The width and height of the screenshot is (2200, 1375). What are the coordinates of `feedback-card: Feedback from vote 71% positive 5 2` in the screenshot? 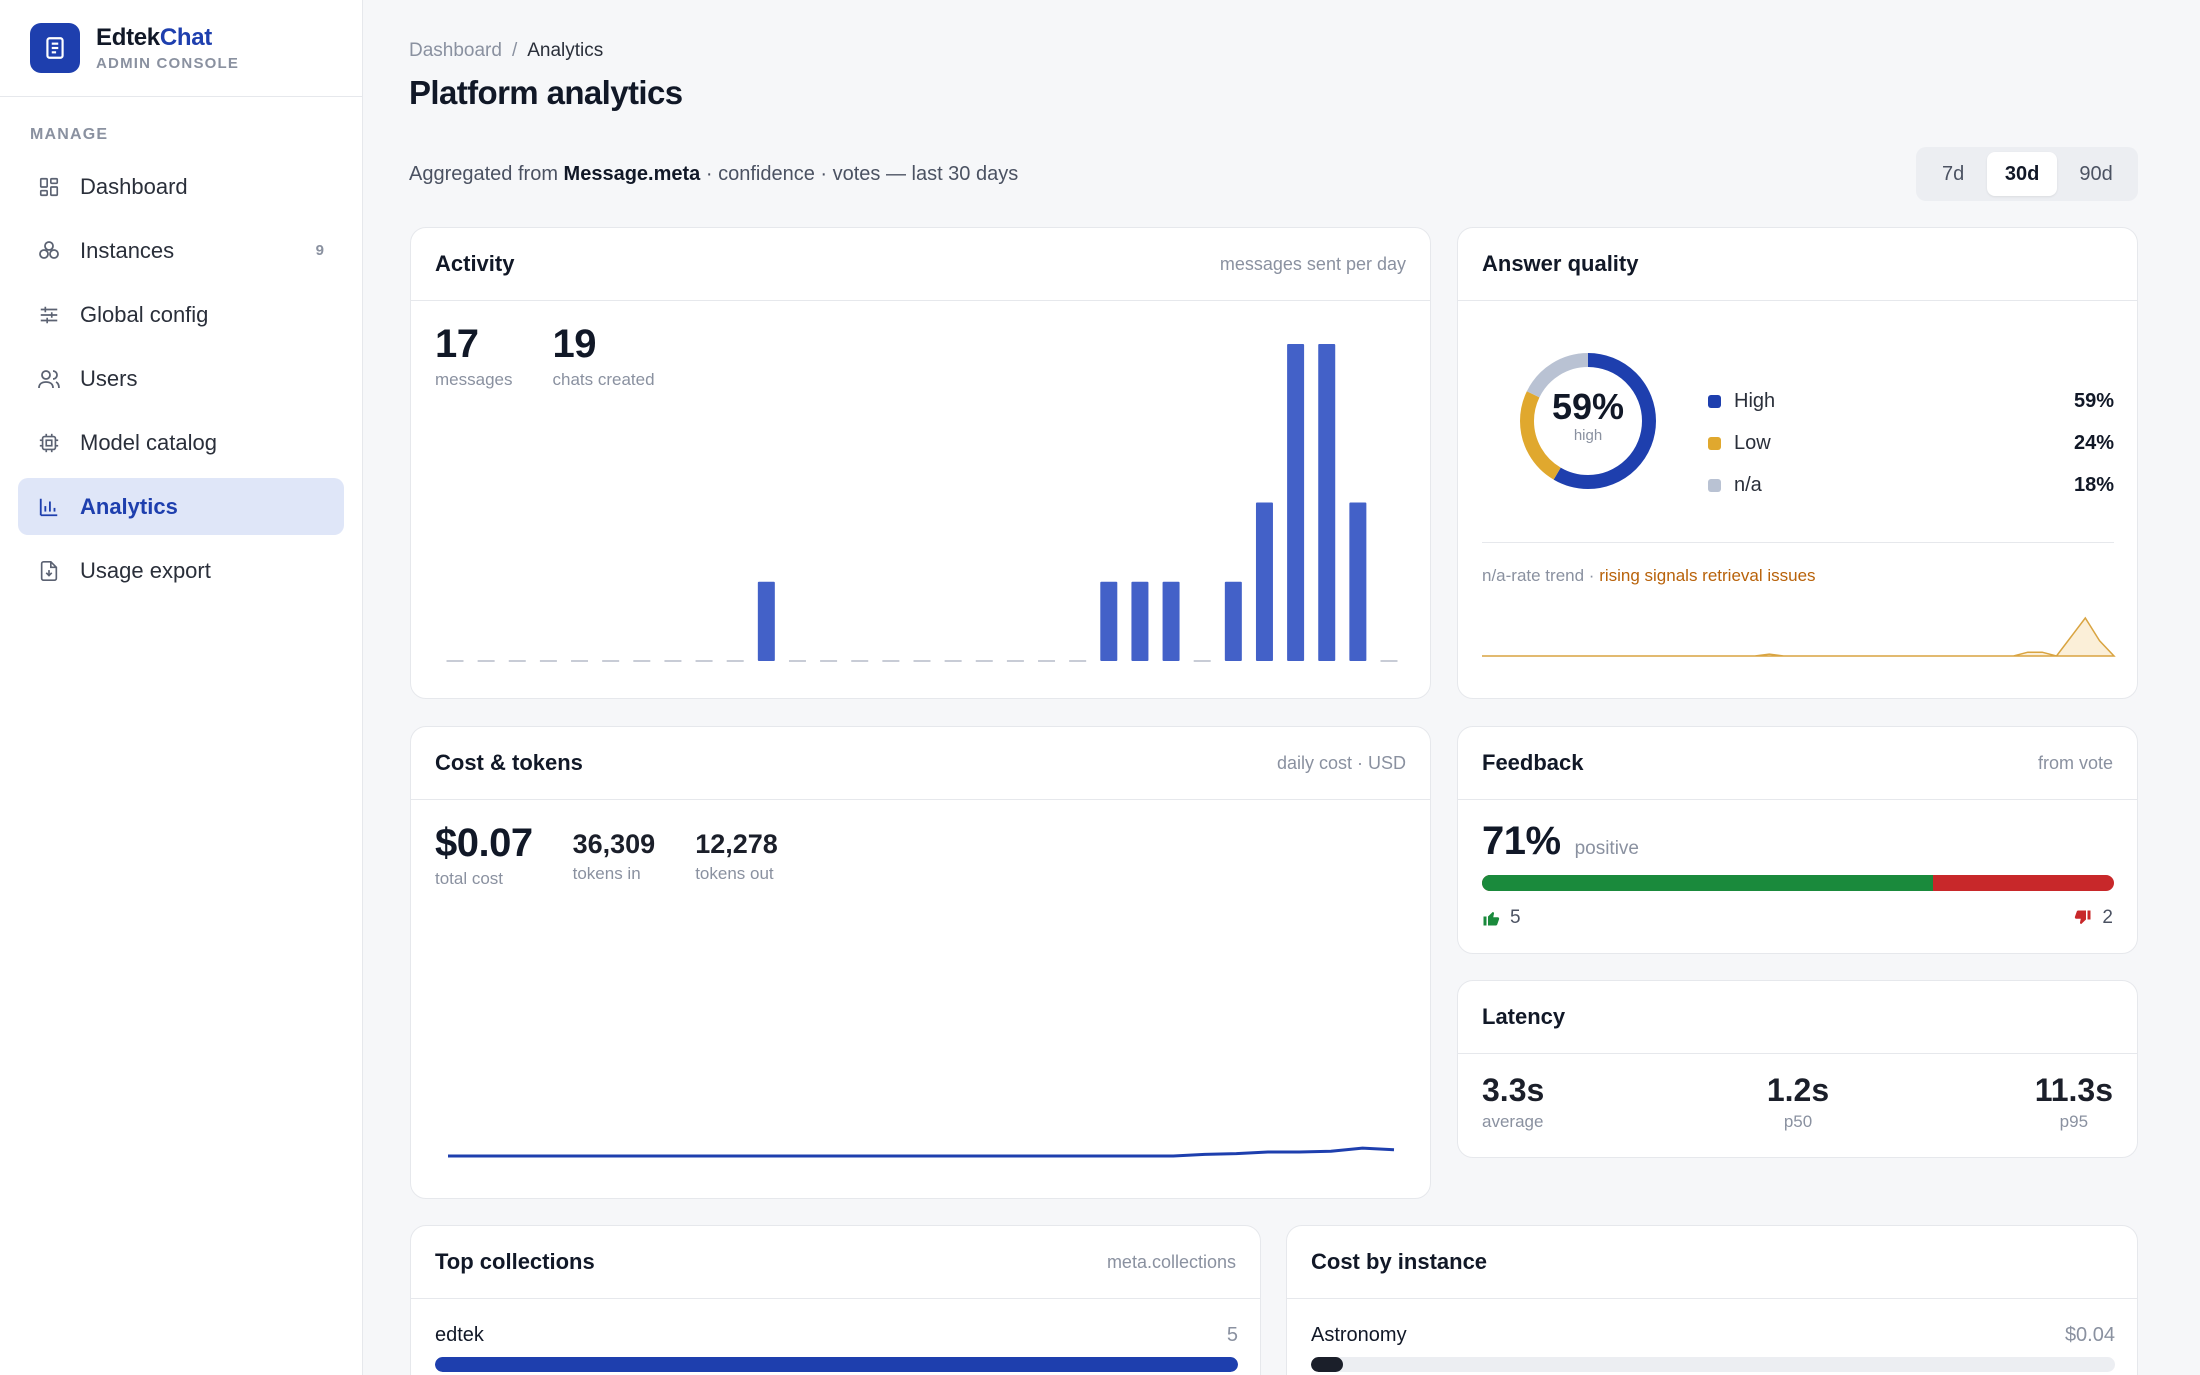 It's located at (1797, 840).